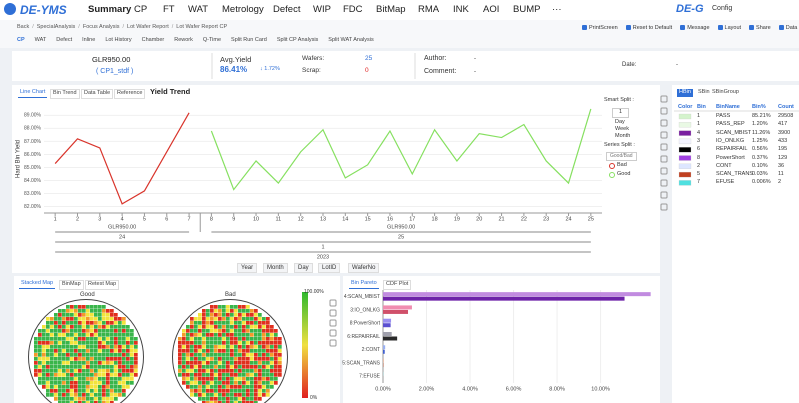 This screenshot has height=403, width=799. What do you see at coordinates (620, 113) in the screenshot?
I see `smart-split-input: 1` at bounding box center [620, 113].